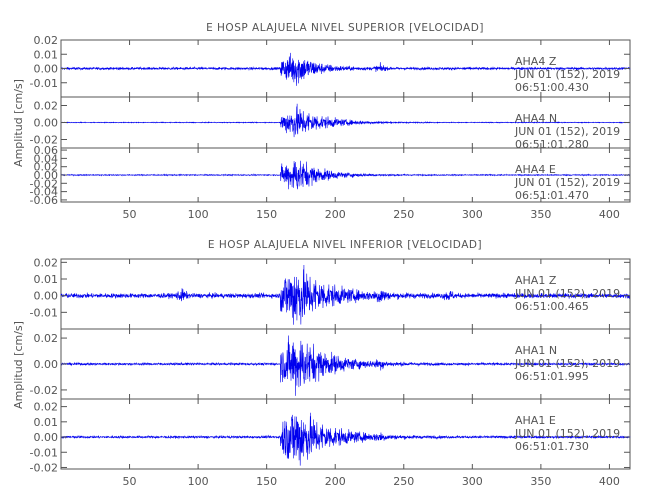 The width and height of the screenshot is (650, 500). What do you see at coordinates (536, 61) in the screenshot?
I see `station-label: AHA4 Z` at bounding box center [536, 61].